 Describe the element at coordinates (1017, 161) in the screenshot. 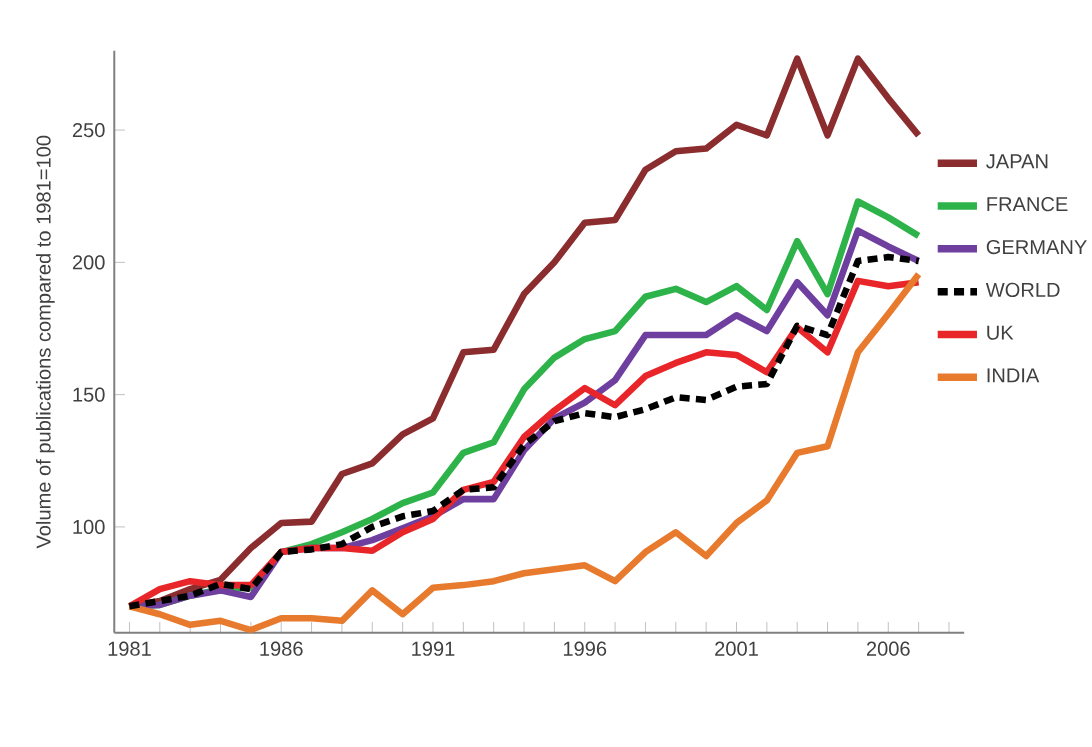

I see `legend-label: JAPAN` at that location.